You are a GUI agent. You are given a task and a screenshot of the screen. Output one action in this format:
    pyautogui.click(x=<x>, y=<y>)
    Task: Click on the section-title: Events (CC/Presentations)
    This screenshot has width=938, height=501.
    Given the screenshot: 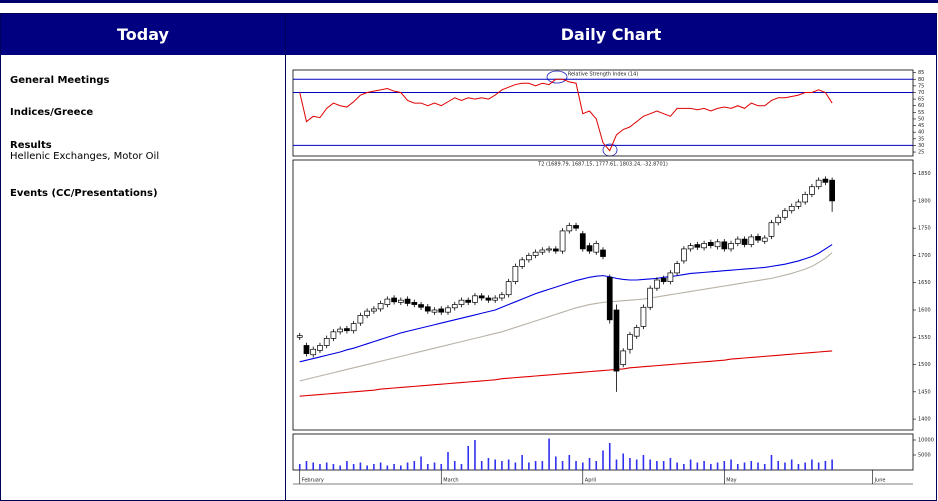 What is the action you would take?
    pyautogui.click(x=84, y=193)
    